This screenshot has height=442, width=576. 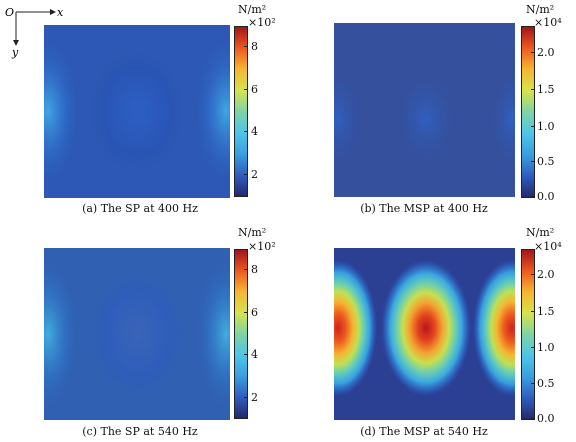 I want to click on heatmap-c, so click(x=137, y=334).